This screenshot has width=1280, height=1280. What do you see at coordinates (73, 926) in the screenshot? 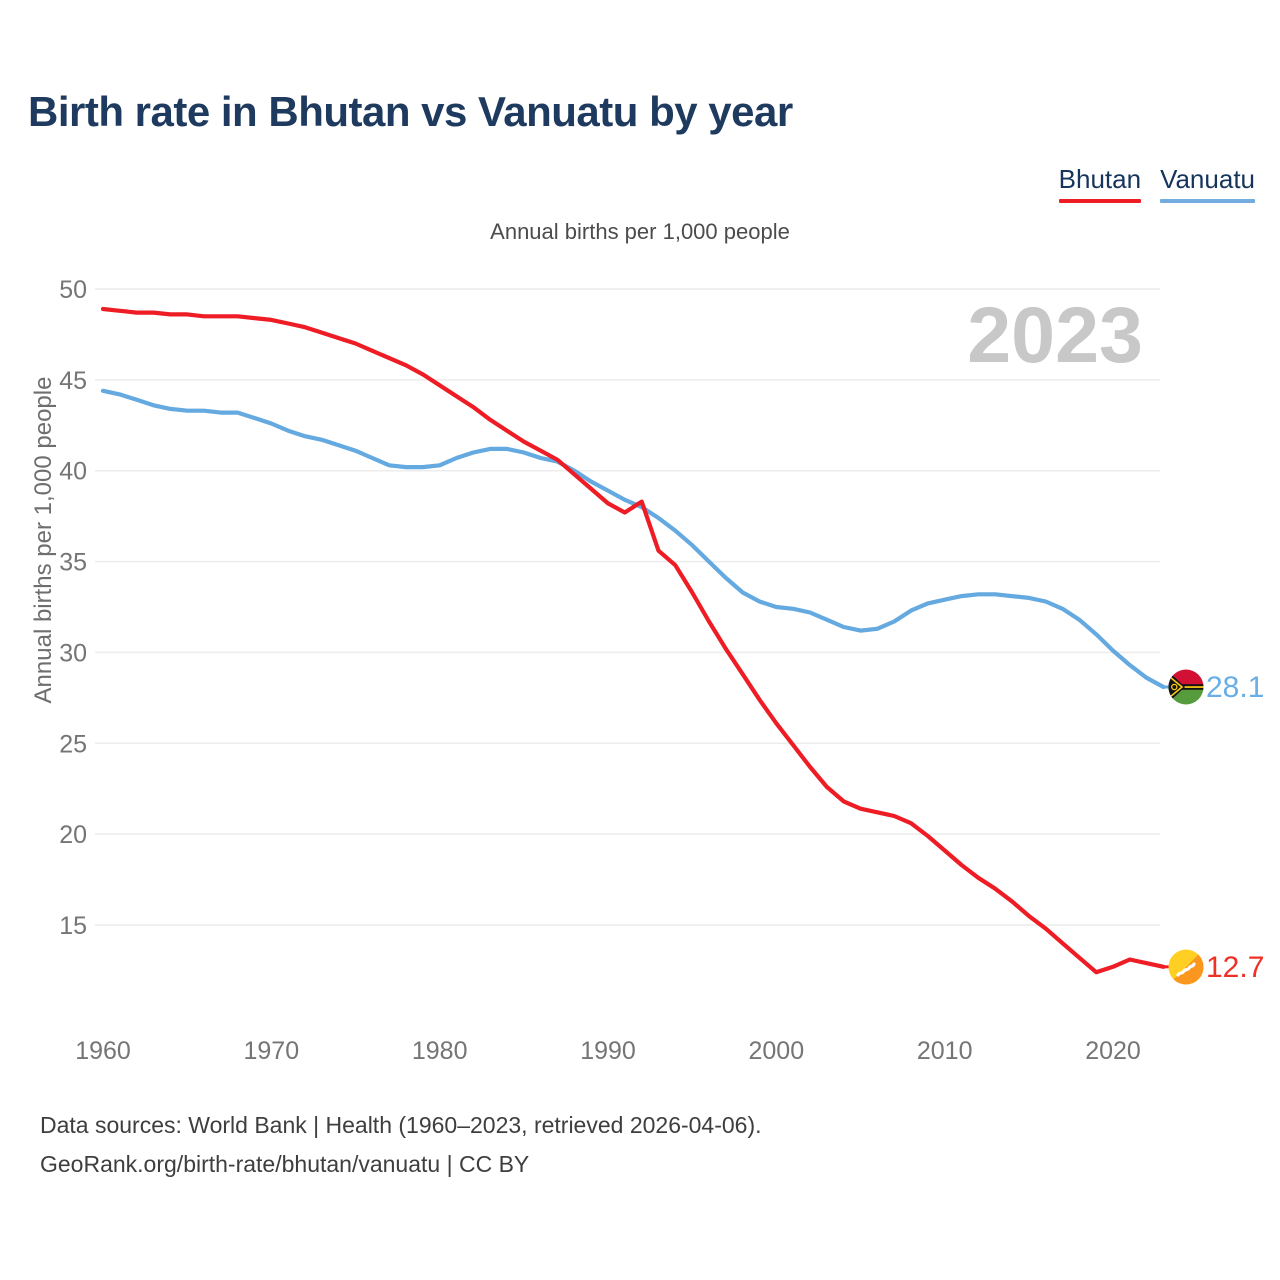
I see `y-tick-label: 15` at bounding box center [73, 926].